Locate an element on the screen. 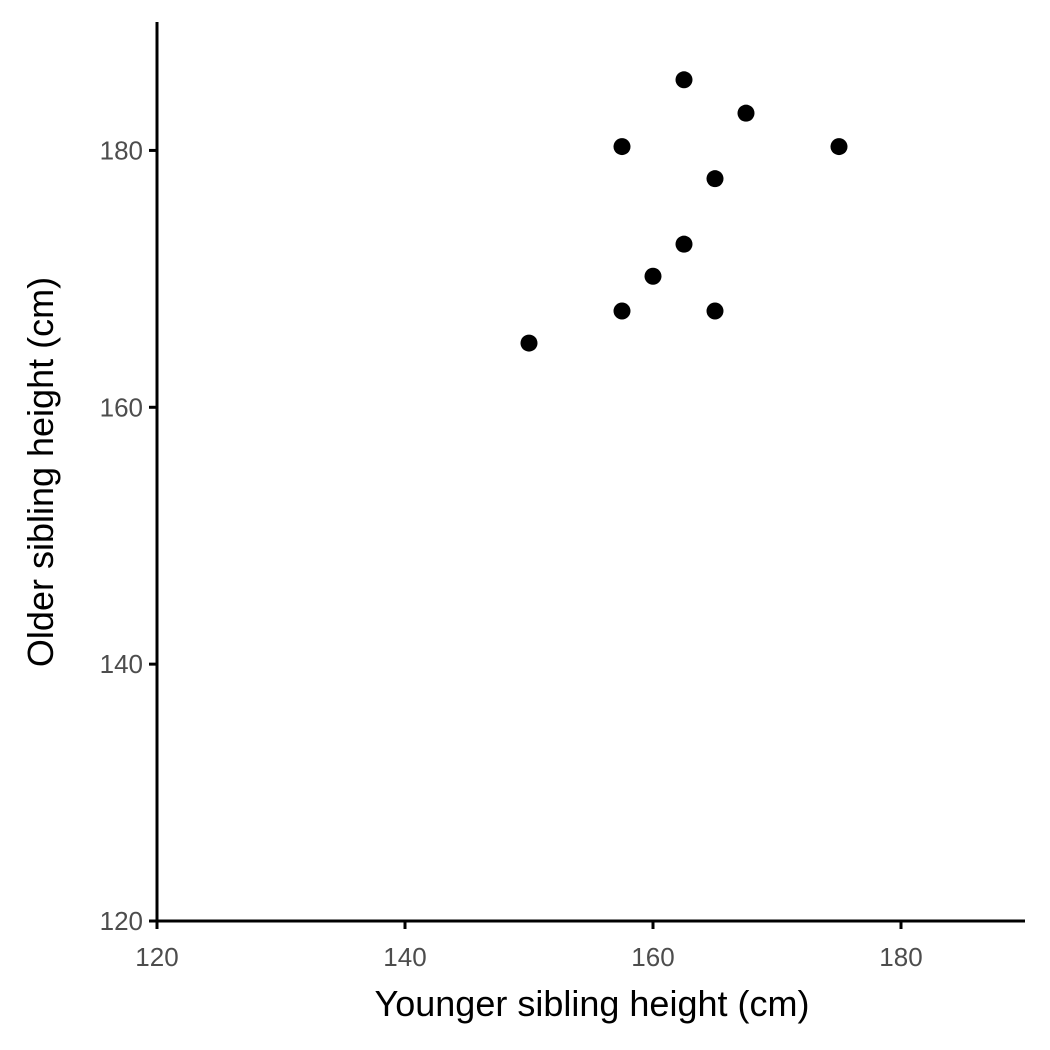 This screenshot has height=1050, width=1050. x-tick-label: 160 is located at coordinates (652, 957).